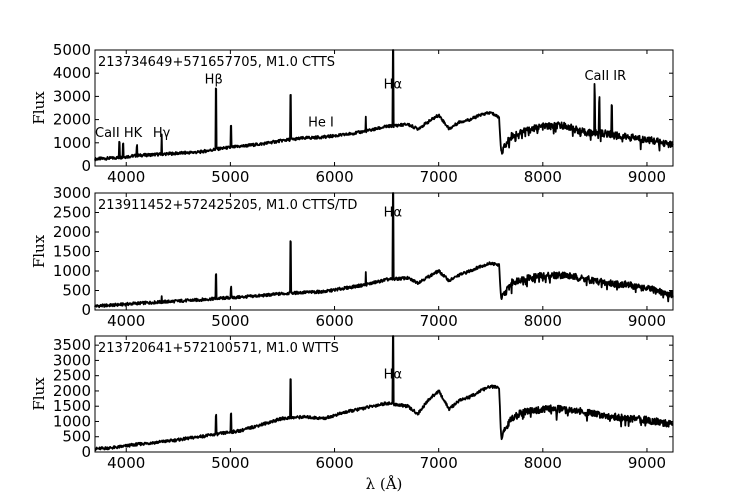 The height and width of the screenshot is (504, 747). What do you see at coordinates (227, 205) in the screenshot?
I see `panel-title: 213911452+572425205, M1.0 CTTS/TD` at bounding box center [227, 205].